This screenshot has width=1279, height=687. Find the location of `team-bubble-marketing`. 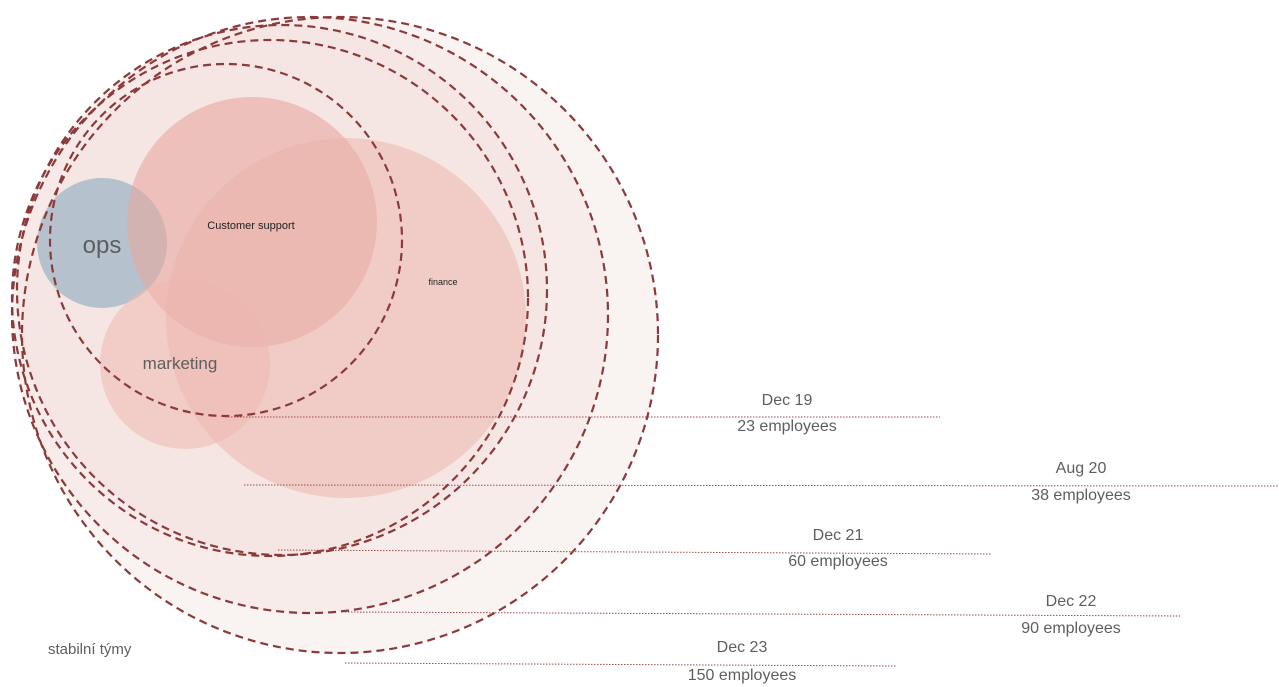

team-bubble-marketing is located at coordinates (185, 364).